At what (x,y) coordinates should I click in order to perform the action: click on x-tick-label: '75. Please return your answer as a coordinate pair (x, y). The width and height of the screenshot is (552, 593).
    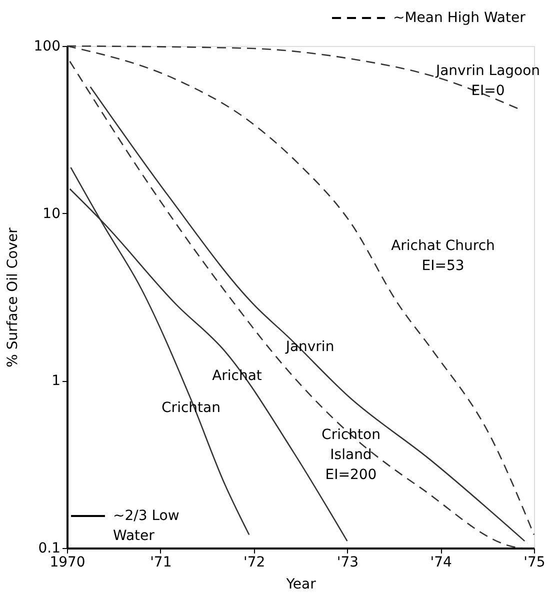
    Looking at the image, I should click on (535, 562).